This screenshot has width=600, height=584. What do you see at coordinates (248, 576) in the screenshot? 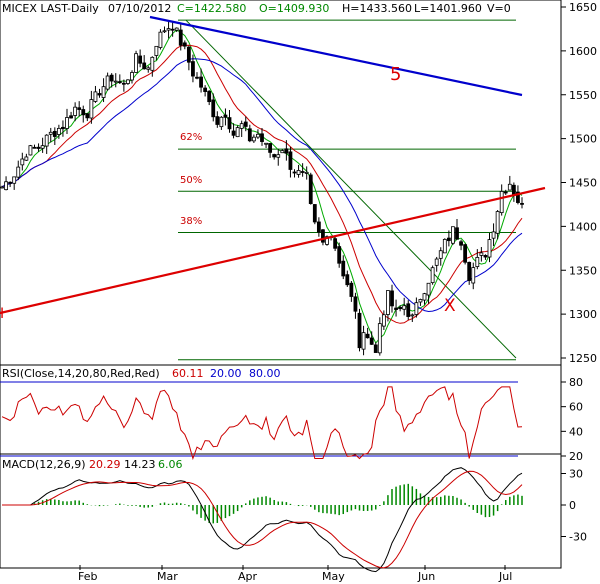
I see `month-label-apr: Apr` at bounding box center [248, 576].